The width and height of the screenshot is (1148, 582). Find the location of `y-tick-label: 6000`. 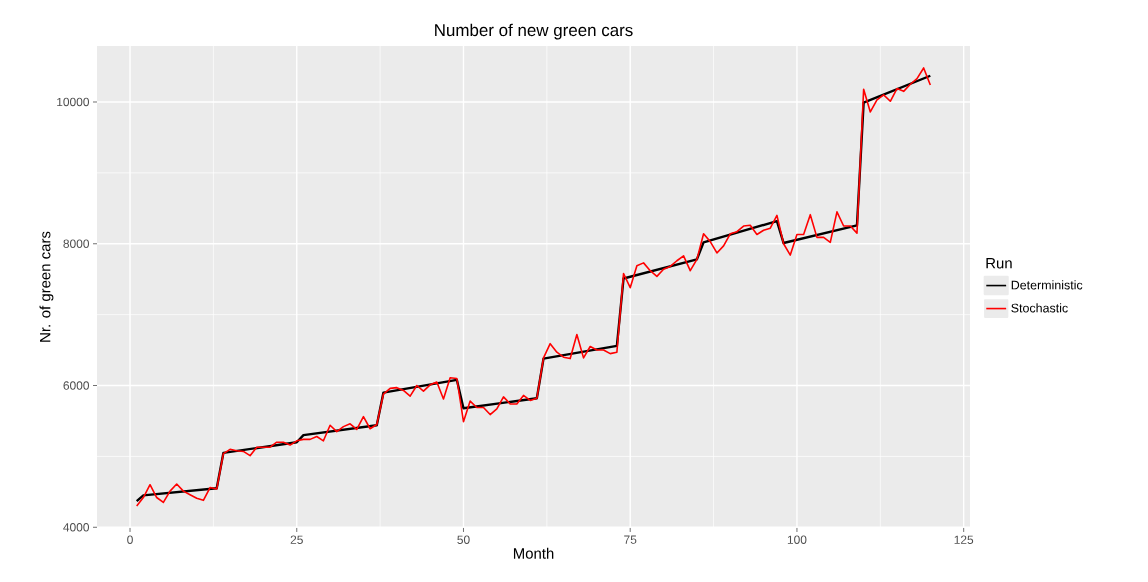

y-tick-label: 6000 is located at coordinates (76, 385).